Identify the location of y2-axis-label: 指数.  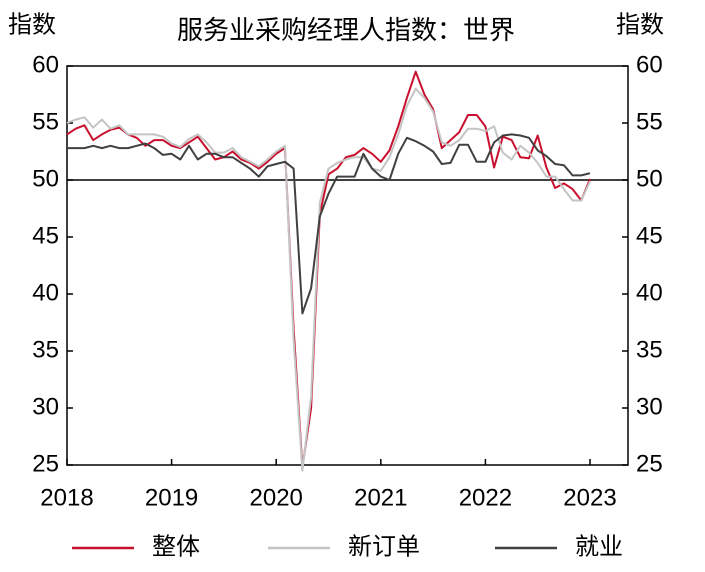
(640, 24).